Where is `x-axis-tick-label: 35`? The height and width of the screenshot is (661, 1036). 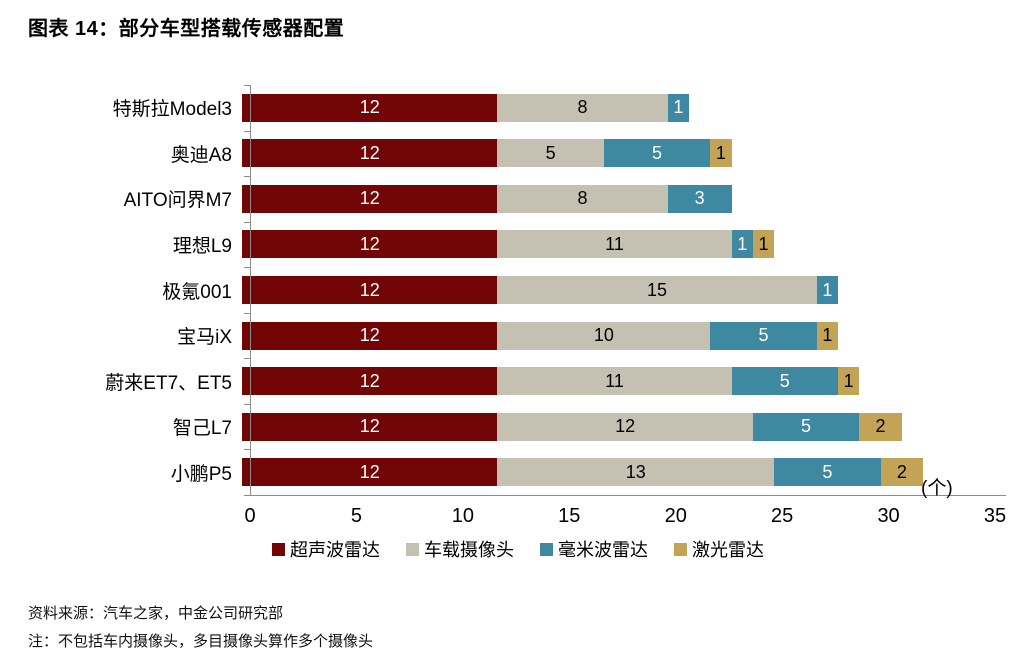
x-axis-tick-label: 35 is located at coordinates (995, 516).